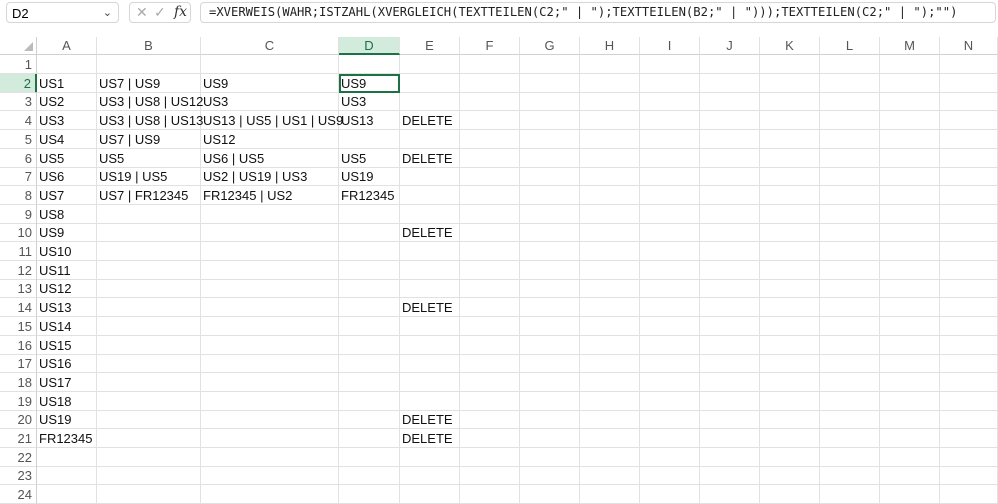 This screenshot has height=504, width=998. I want to click on cell-N17, so click(969, 364).